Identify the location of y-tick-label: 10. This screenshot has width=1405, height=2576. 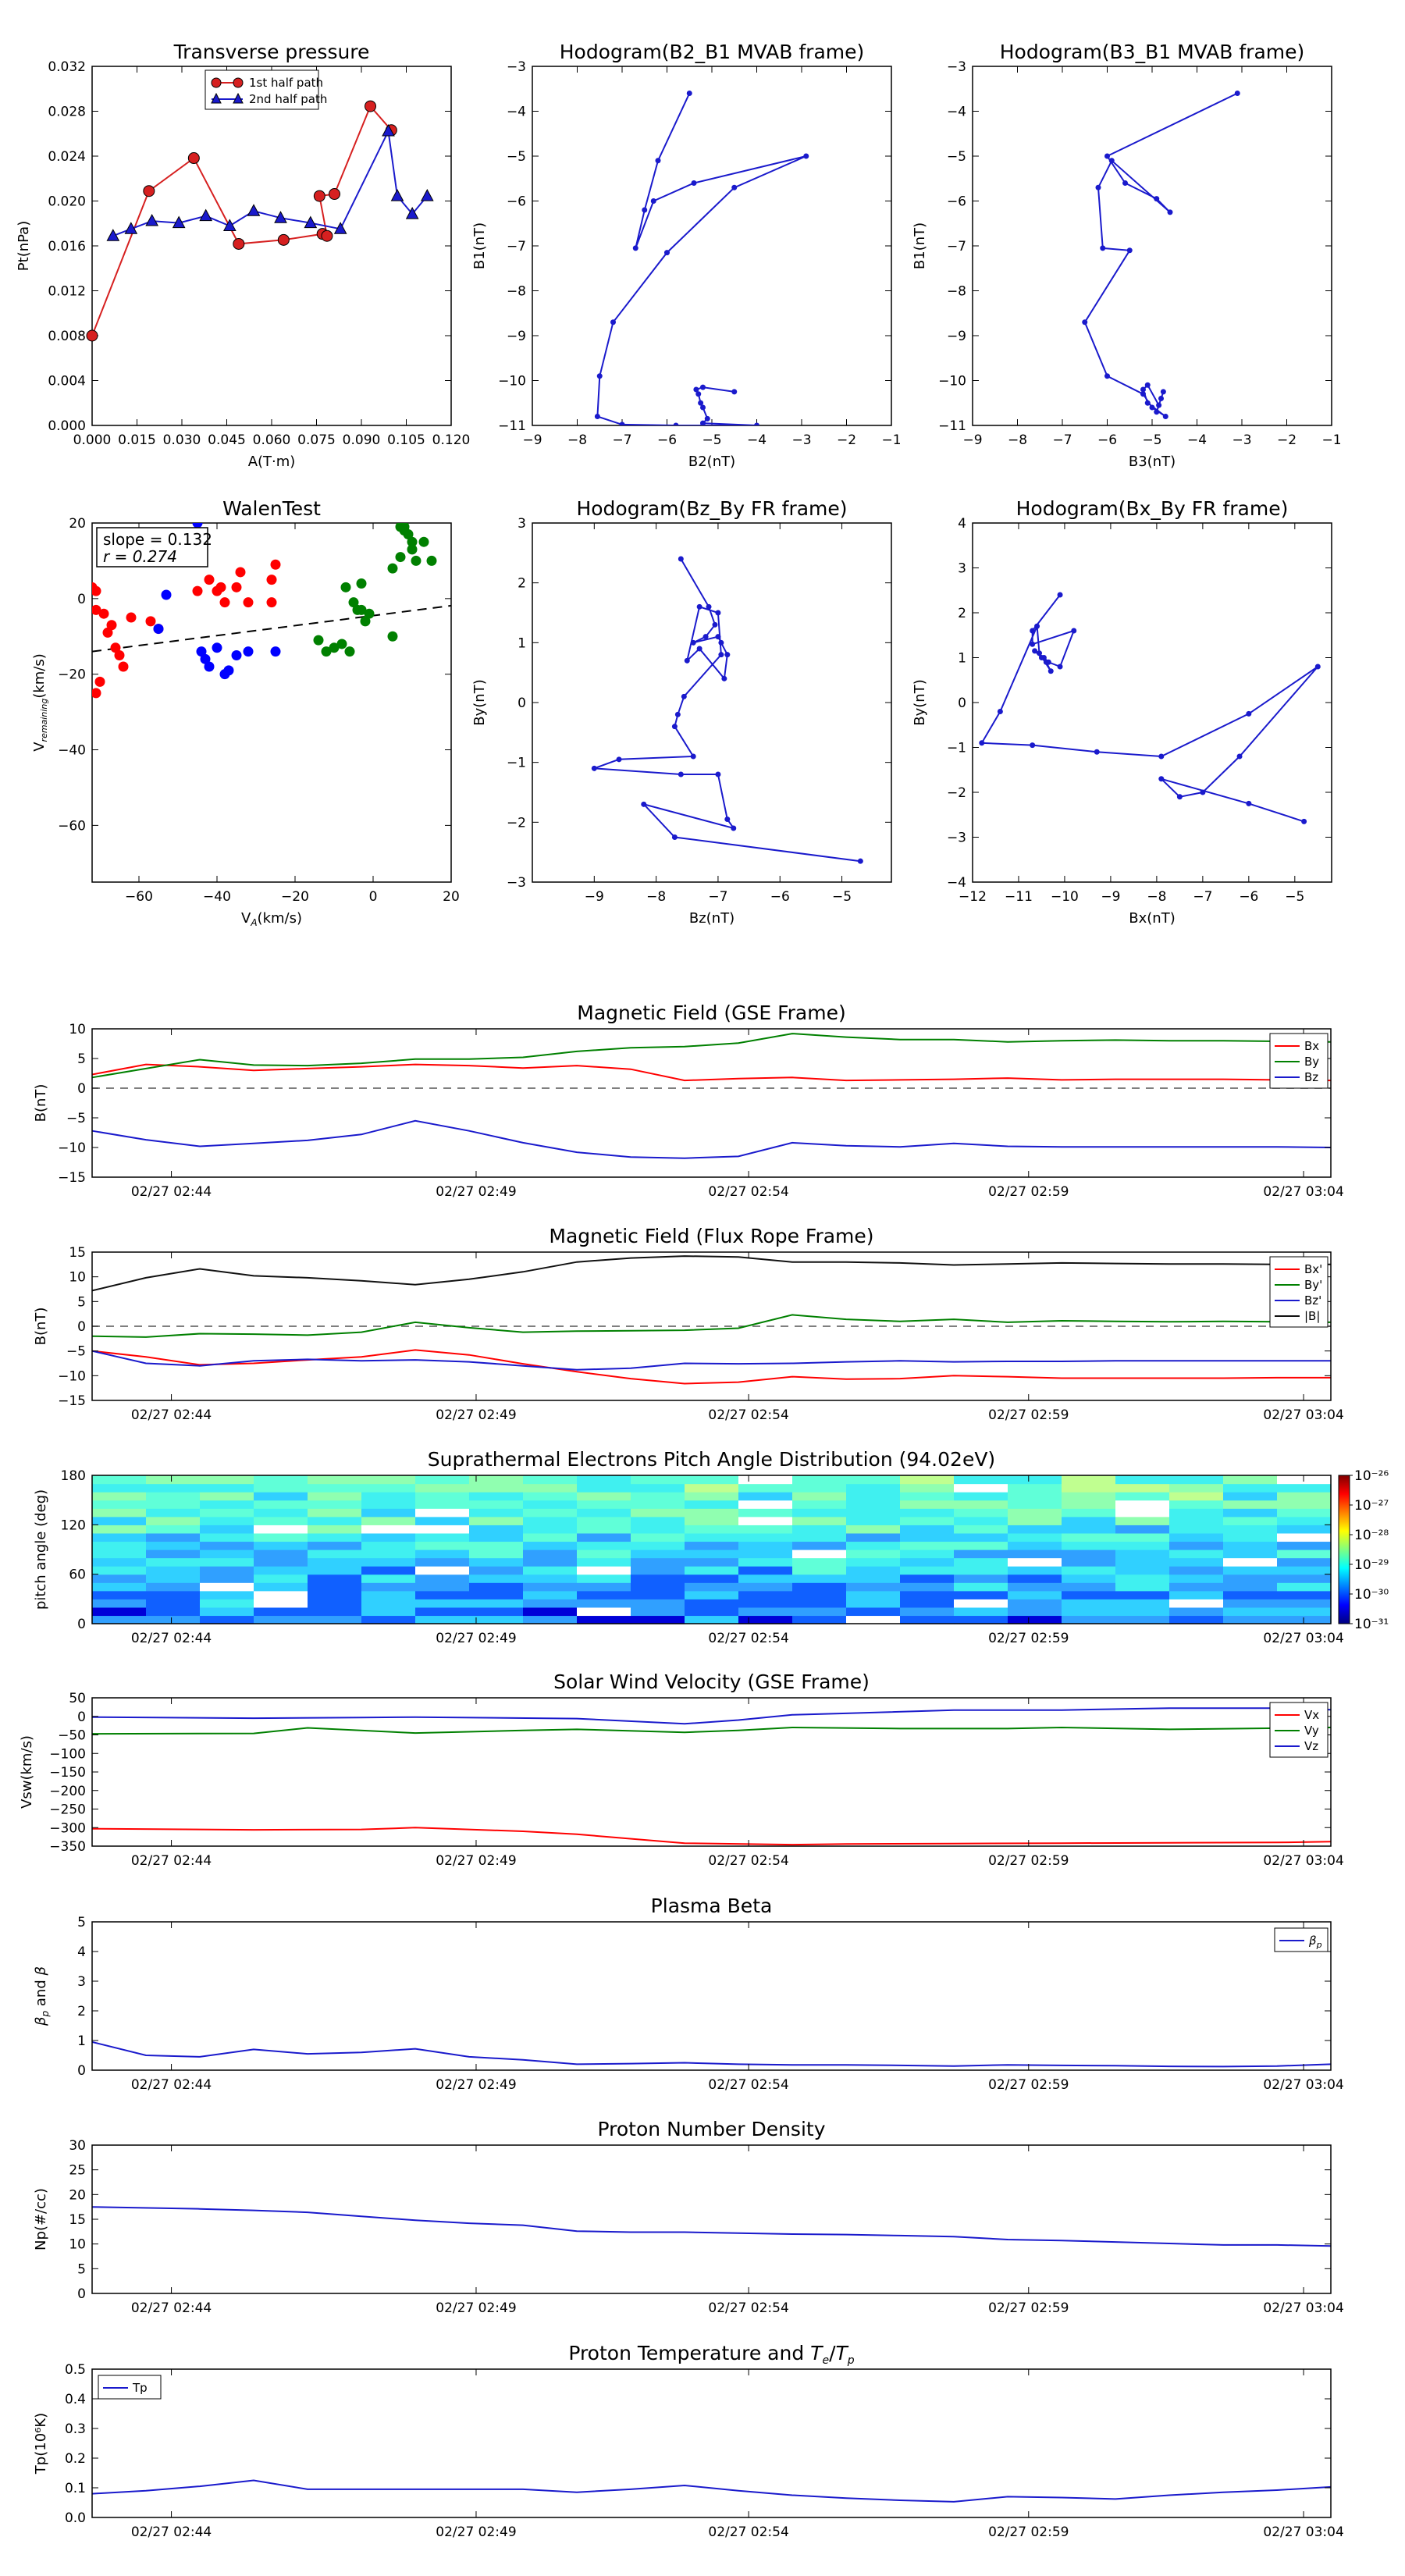
(77, 1278).